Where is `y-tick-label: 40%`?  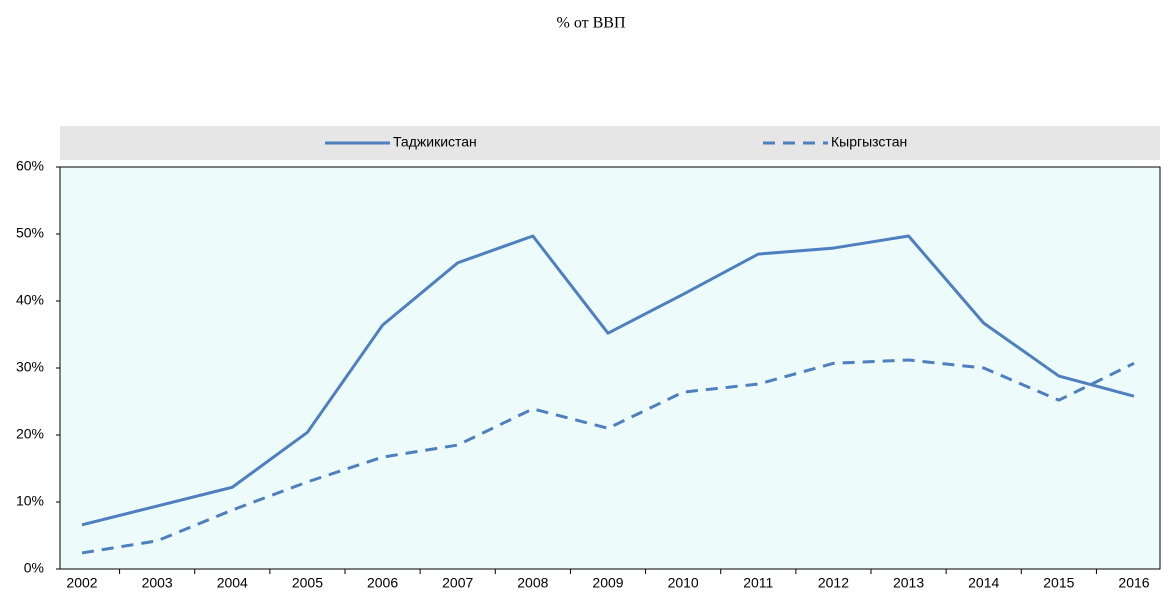
y-tick-label: 40% is located at coordinates (30, 300).